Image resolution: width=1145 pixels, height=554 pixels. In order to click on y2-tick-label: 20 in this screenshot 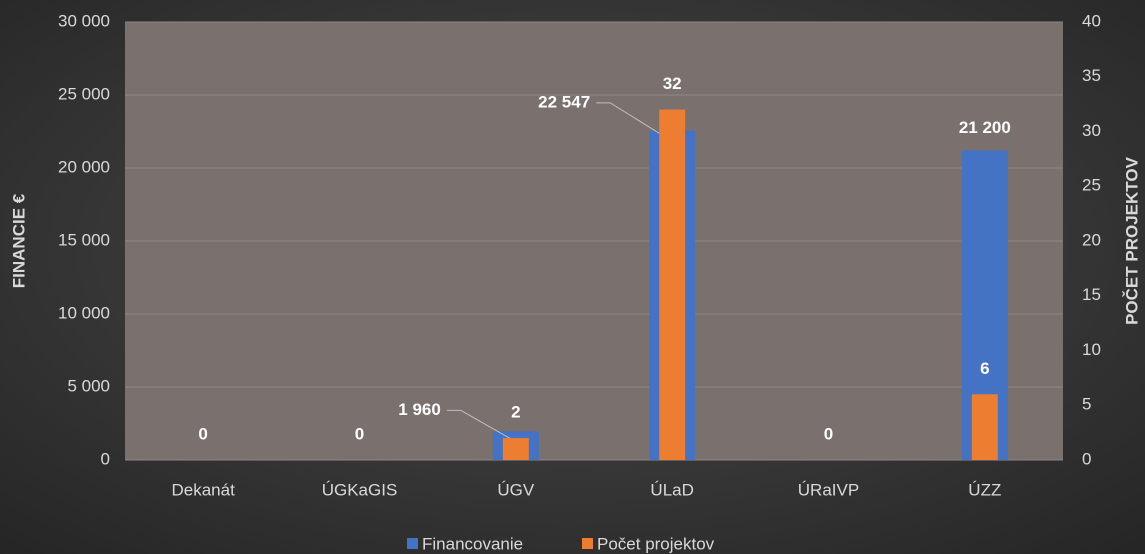, I will do `click(1091, 239)`.